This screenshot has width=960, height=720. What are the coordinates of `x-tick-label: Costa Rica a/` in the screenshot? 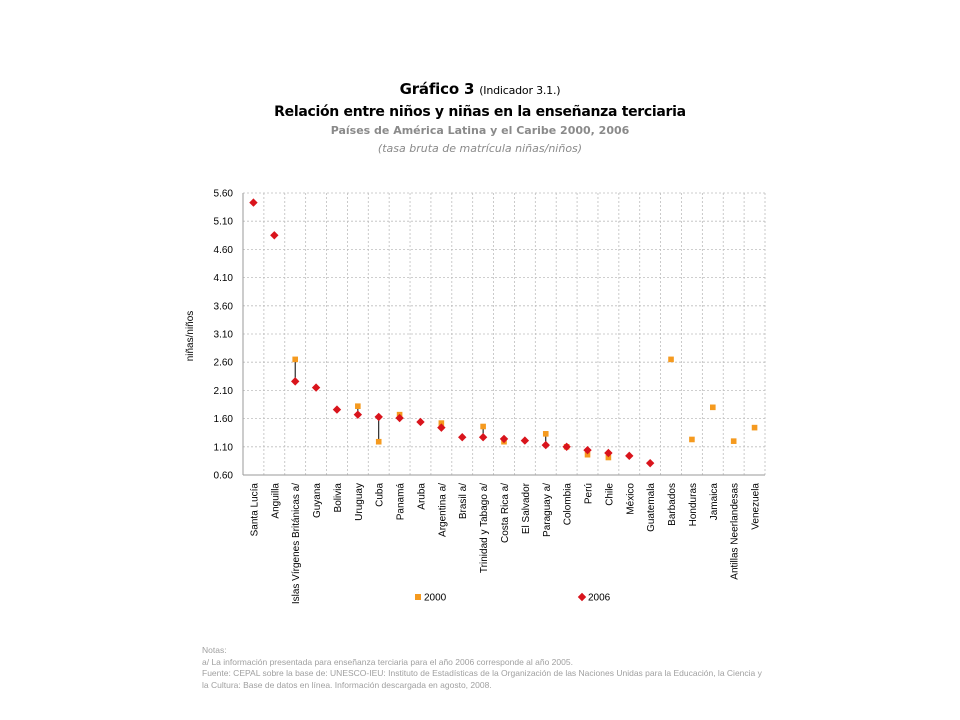 It's located at (505, 513).